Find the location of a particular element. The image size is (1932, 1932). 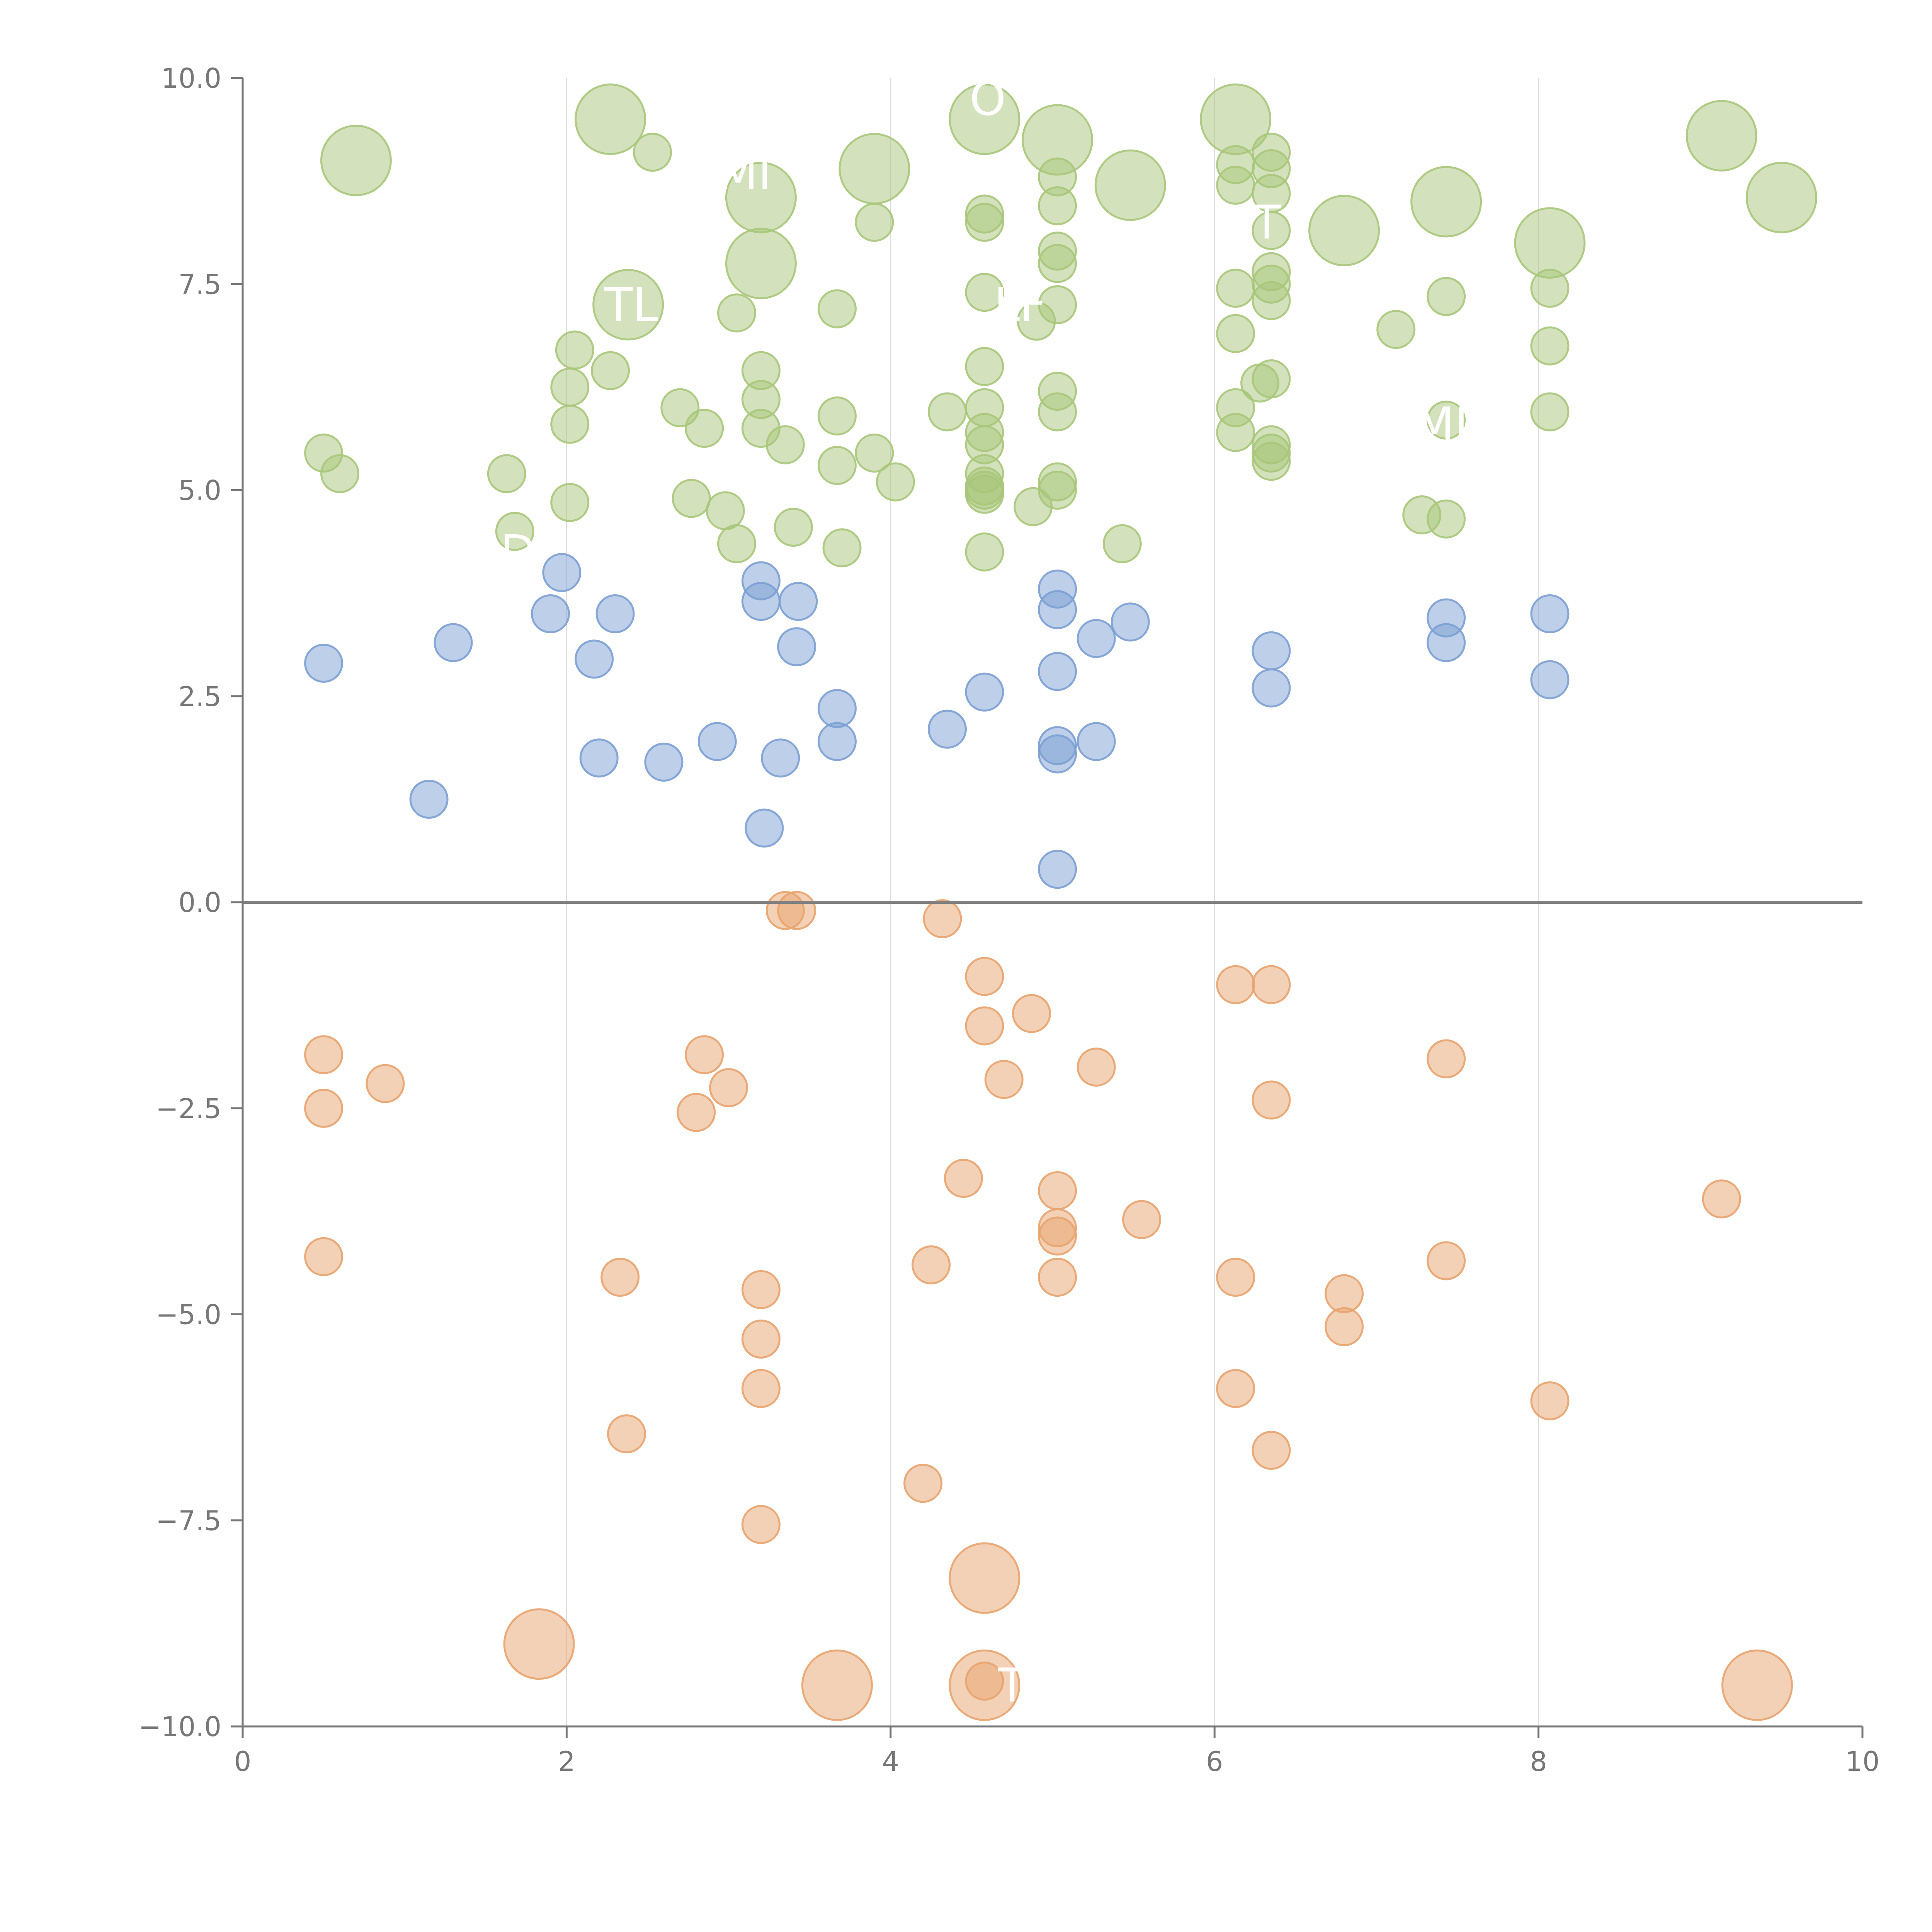

y-tick-label: −5.0 is located at coordinates (189, 1315).